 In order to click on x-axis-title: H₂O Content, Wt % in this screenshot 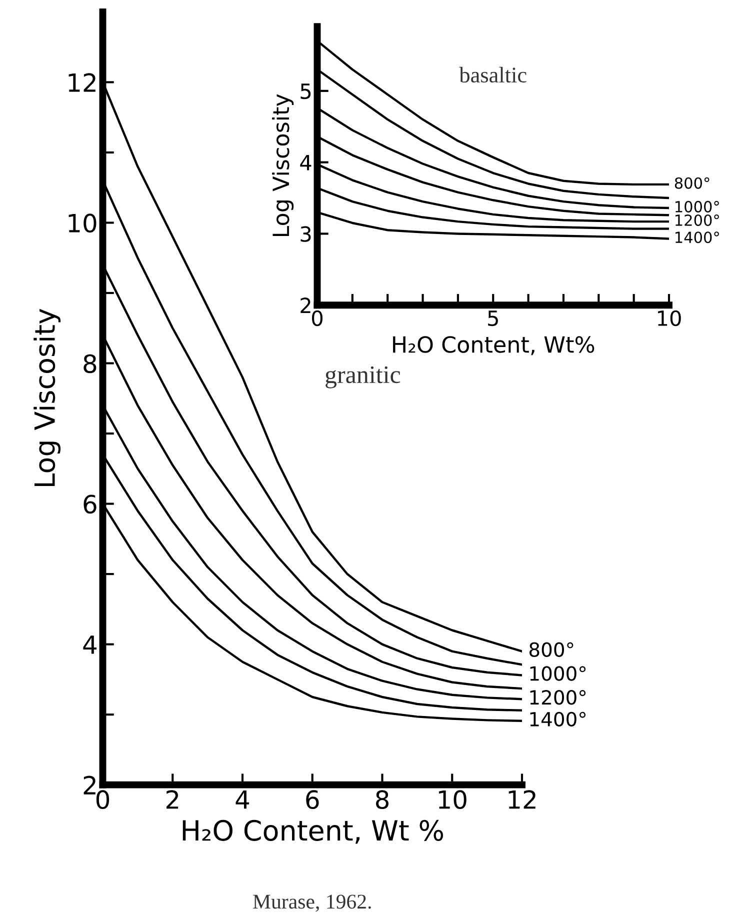, I will do `click(313, 832)`.